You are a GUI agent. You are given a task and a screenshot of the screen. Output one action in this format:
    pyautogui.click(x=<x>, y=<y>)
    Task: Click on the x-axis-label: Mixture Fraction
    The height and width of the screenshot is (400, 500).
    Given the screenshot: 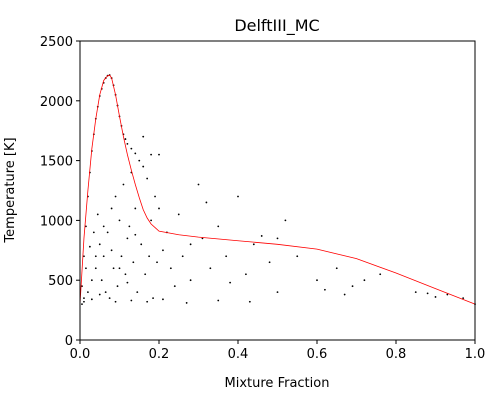 What is the action you would take?
    pyautogui.click(x=277, y=383)
    